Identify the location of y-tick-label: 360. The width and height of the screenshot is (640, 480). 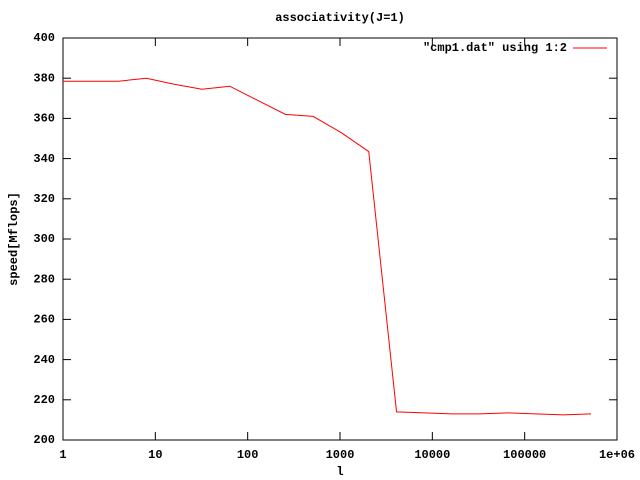
(44, 119).